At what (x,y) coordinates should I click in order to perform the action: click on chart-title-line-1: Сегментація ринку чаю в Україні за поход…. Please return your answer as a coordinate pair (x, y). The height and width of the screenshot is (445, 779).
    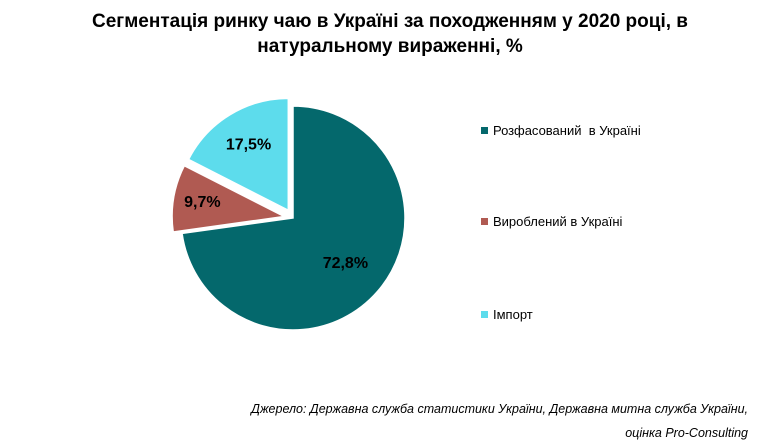
    Looking at the image, I should click on (390, 21).